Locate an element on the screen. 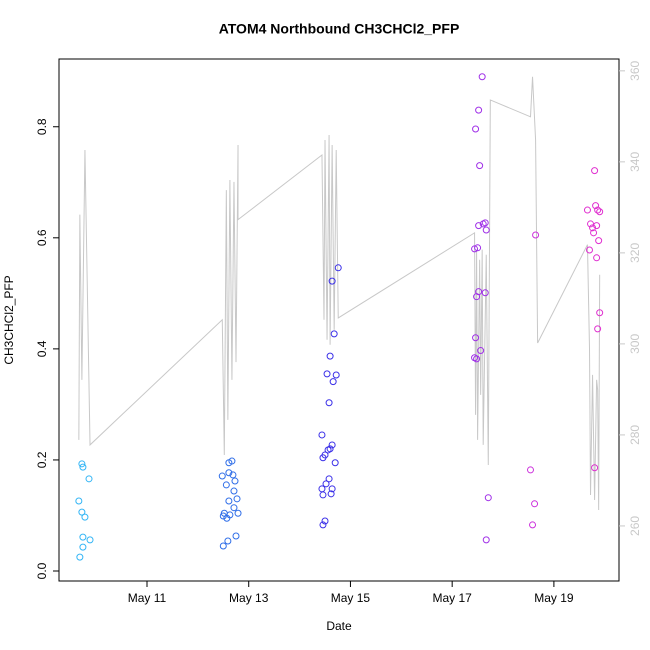 The height and width of the screenshot is (650, 650). y2-tick-label: 360 is located at coordinates (635, 71).